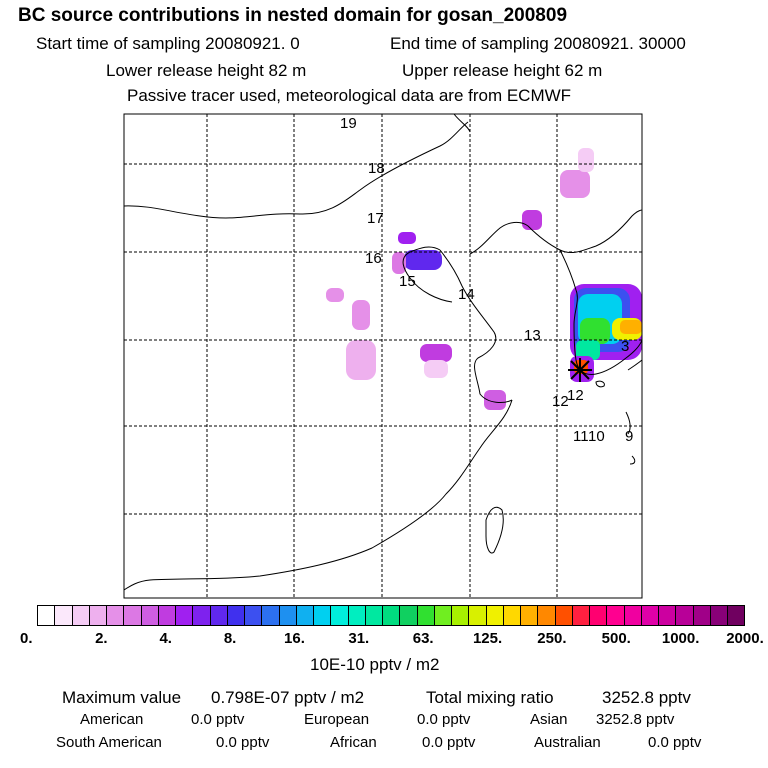  I want to click on trajectory-label: 3, so click(625, 346).